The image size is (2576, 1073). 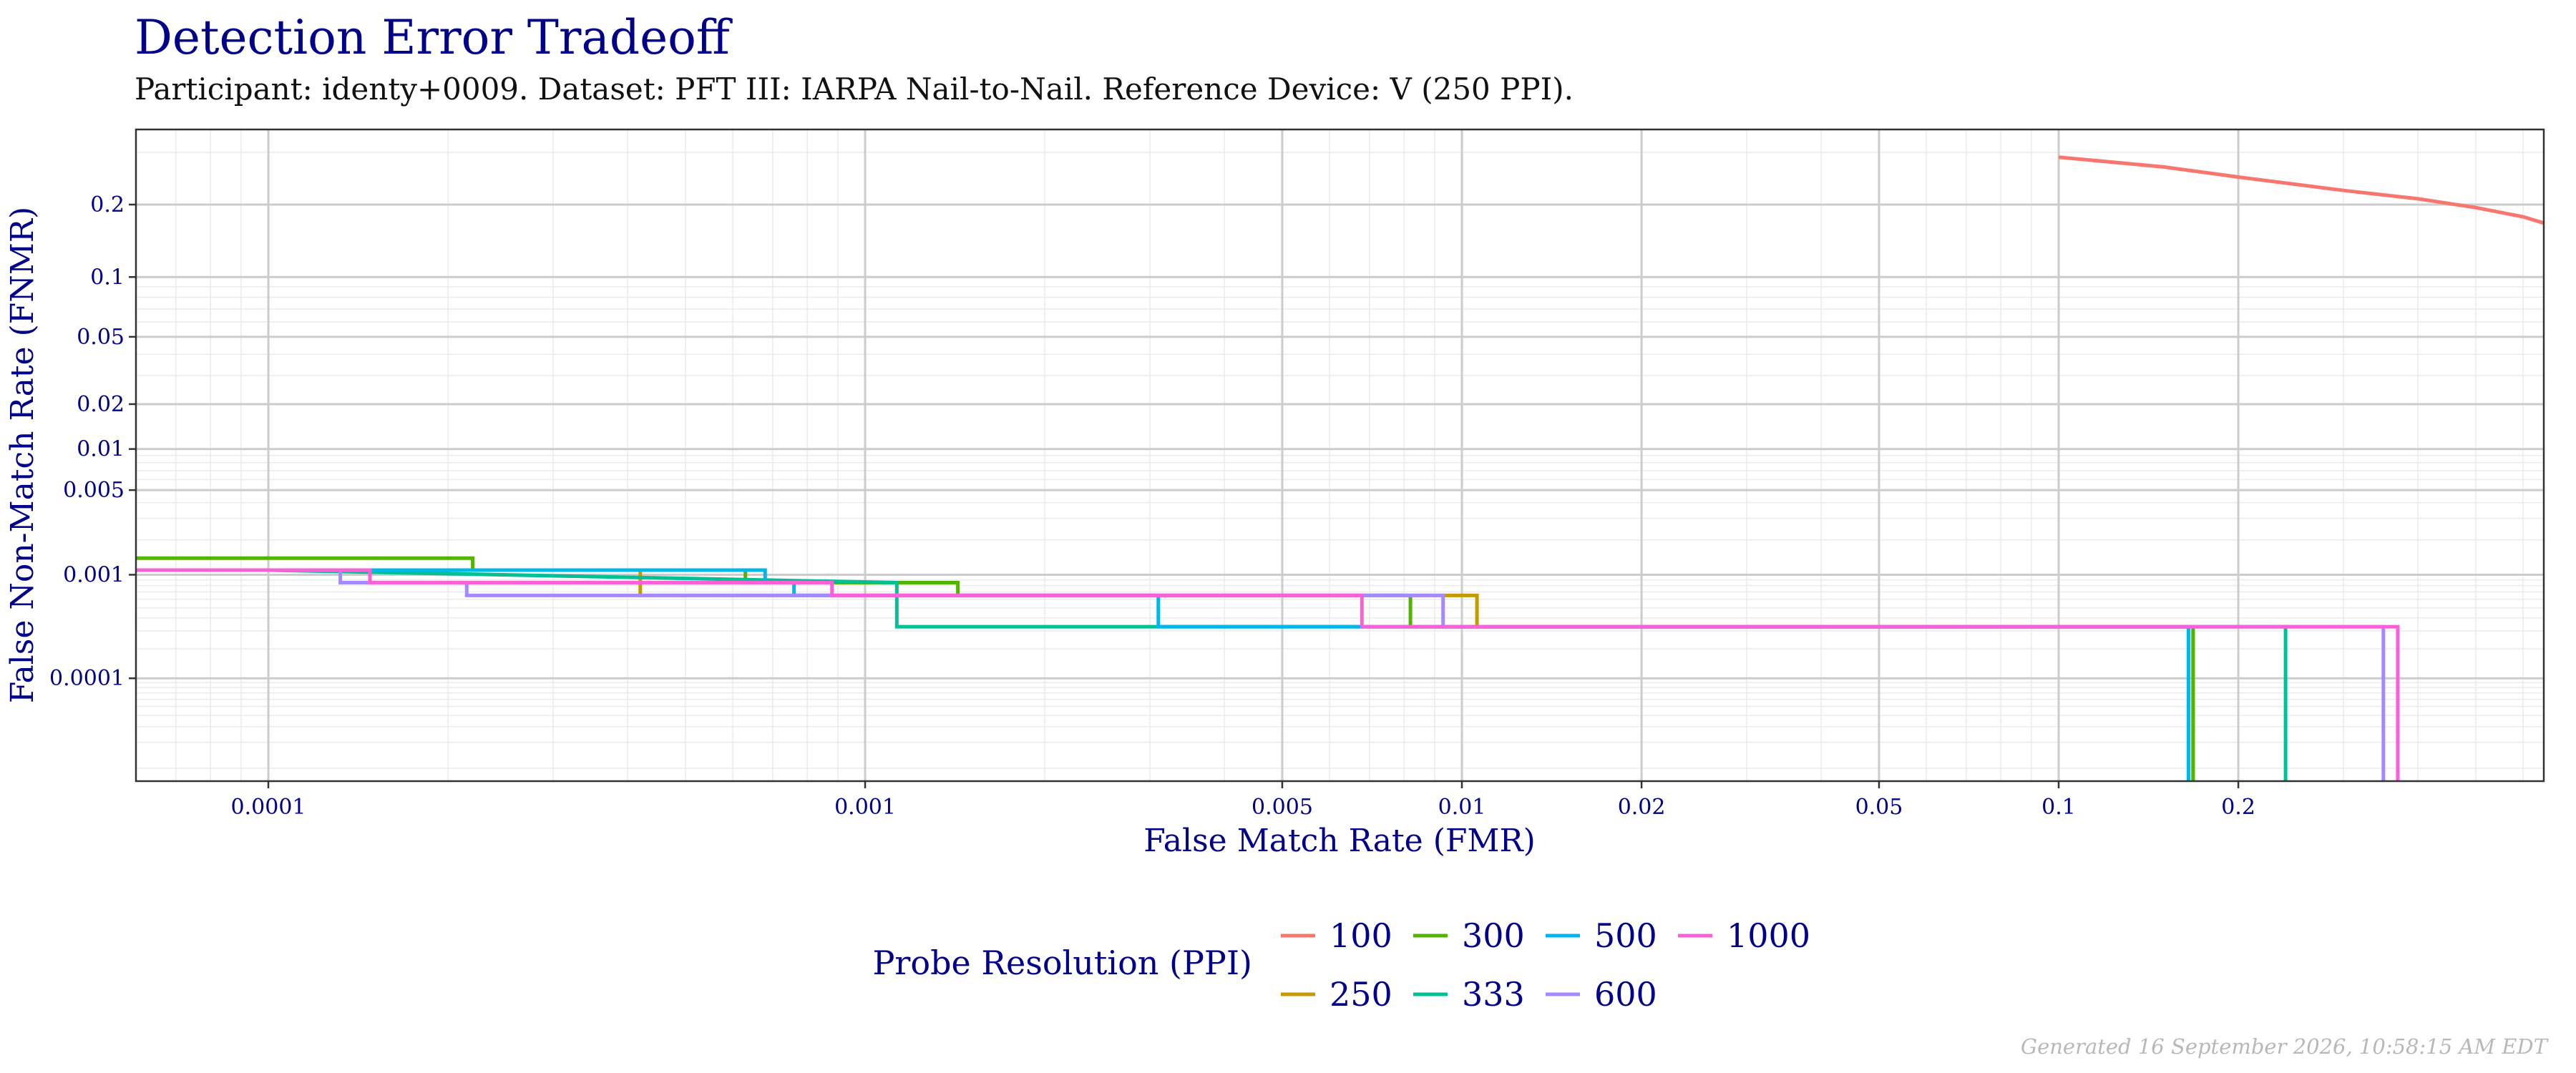 What do you see at coordinates (87, 678) in the screenshot?
I see `y-tick-label: 0.0001` at bounding box center [87, 678].